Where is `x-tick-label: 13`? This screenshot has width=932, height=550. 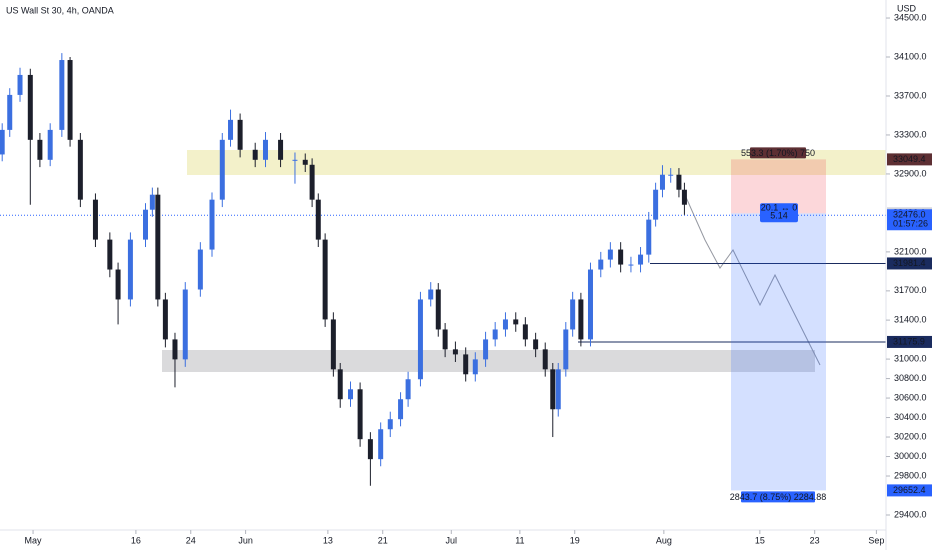 x-tick-label: 13 is located at coordinates (328, 540).